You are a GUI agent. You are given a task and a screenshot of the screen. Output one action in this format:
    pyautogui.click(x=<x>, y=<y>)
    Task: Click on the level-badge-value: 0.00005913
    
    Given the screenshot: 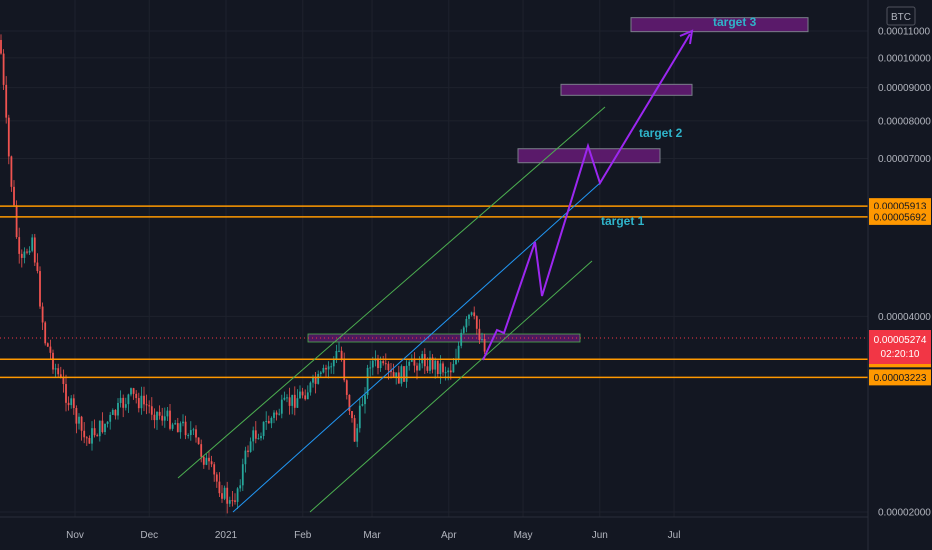 What is the action you would take?
    pyautogui.click(x=900, y=207)
    